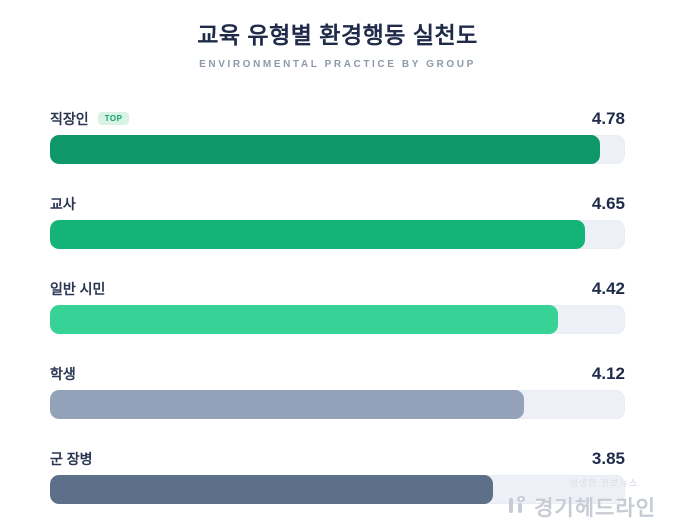 Image resolution: width=676 pixels, height=532 pixels. I want to click on watermark: 생생한 정보뉴스 경기헤드라인, so click(581, 499).